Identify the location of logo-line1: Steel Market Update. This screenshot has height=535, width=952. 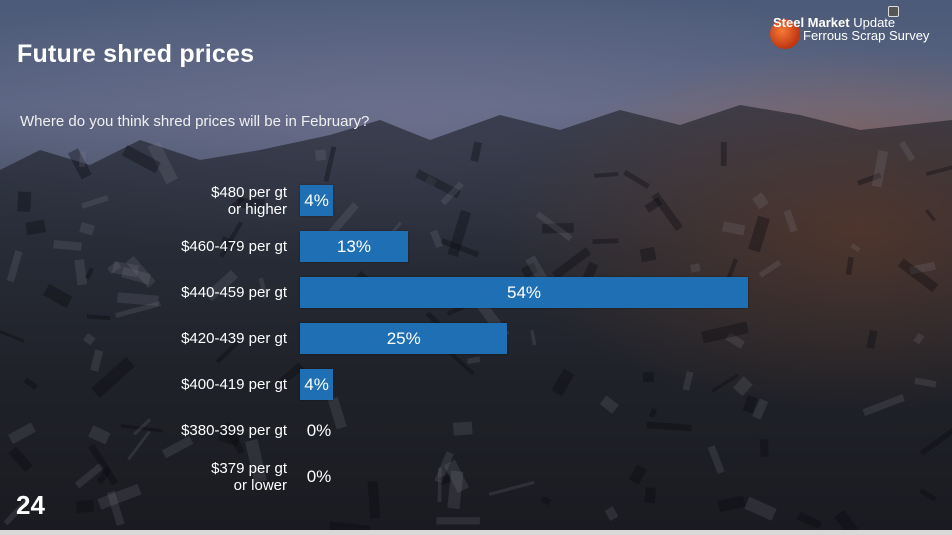
(834, 22).